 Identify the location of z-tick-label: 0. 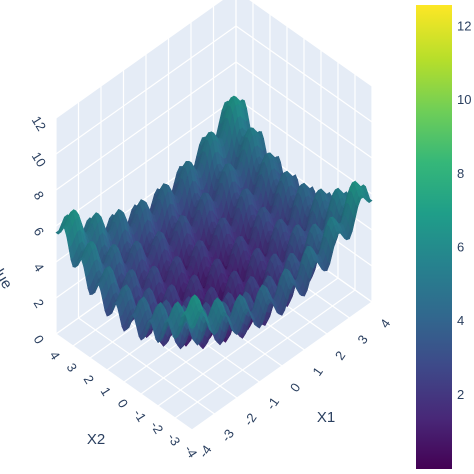
(39, 339).